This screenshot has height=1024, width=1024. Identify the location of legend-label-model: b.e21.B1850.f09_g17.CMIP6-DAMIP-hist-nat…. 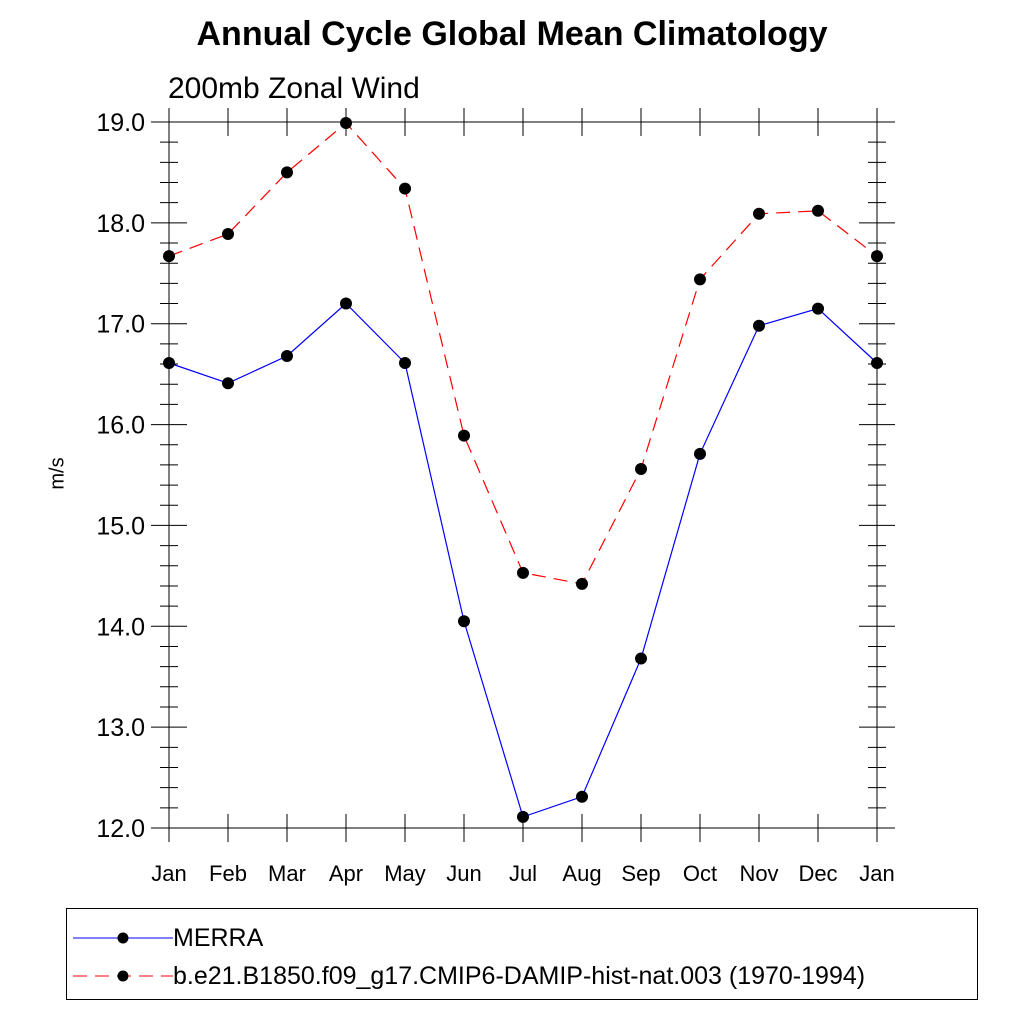
(519, 975).